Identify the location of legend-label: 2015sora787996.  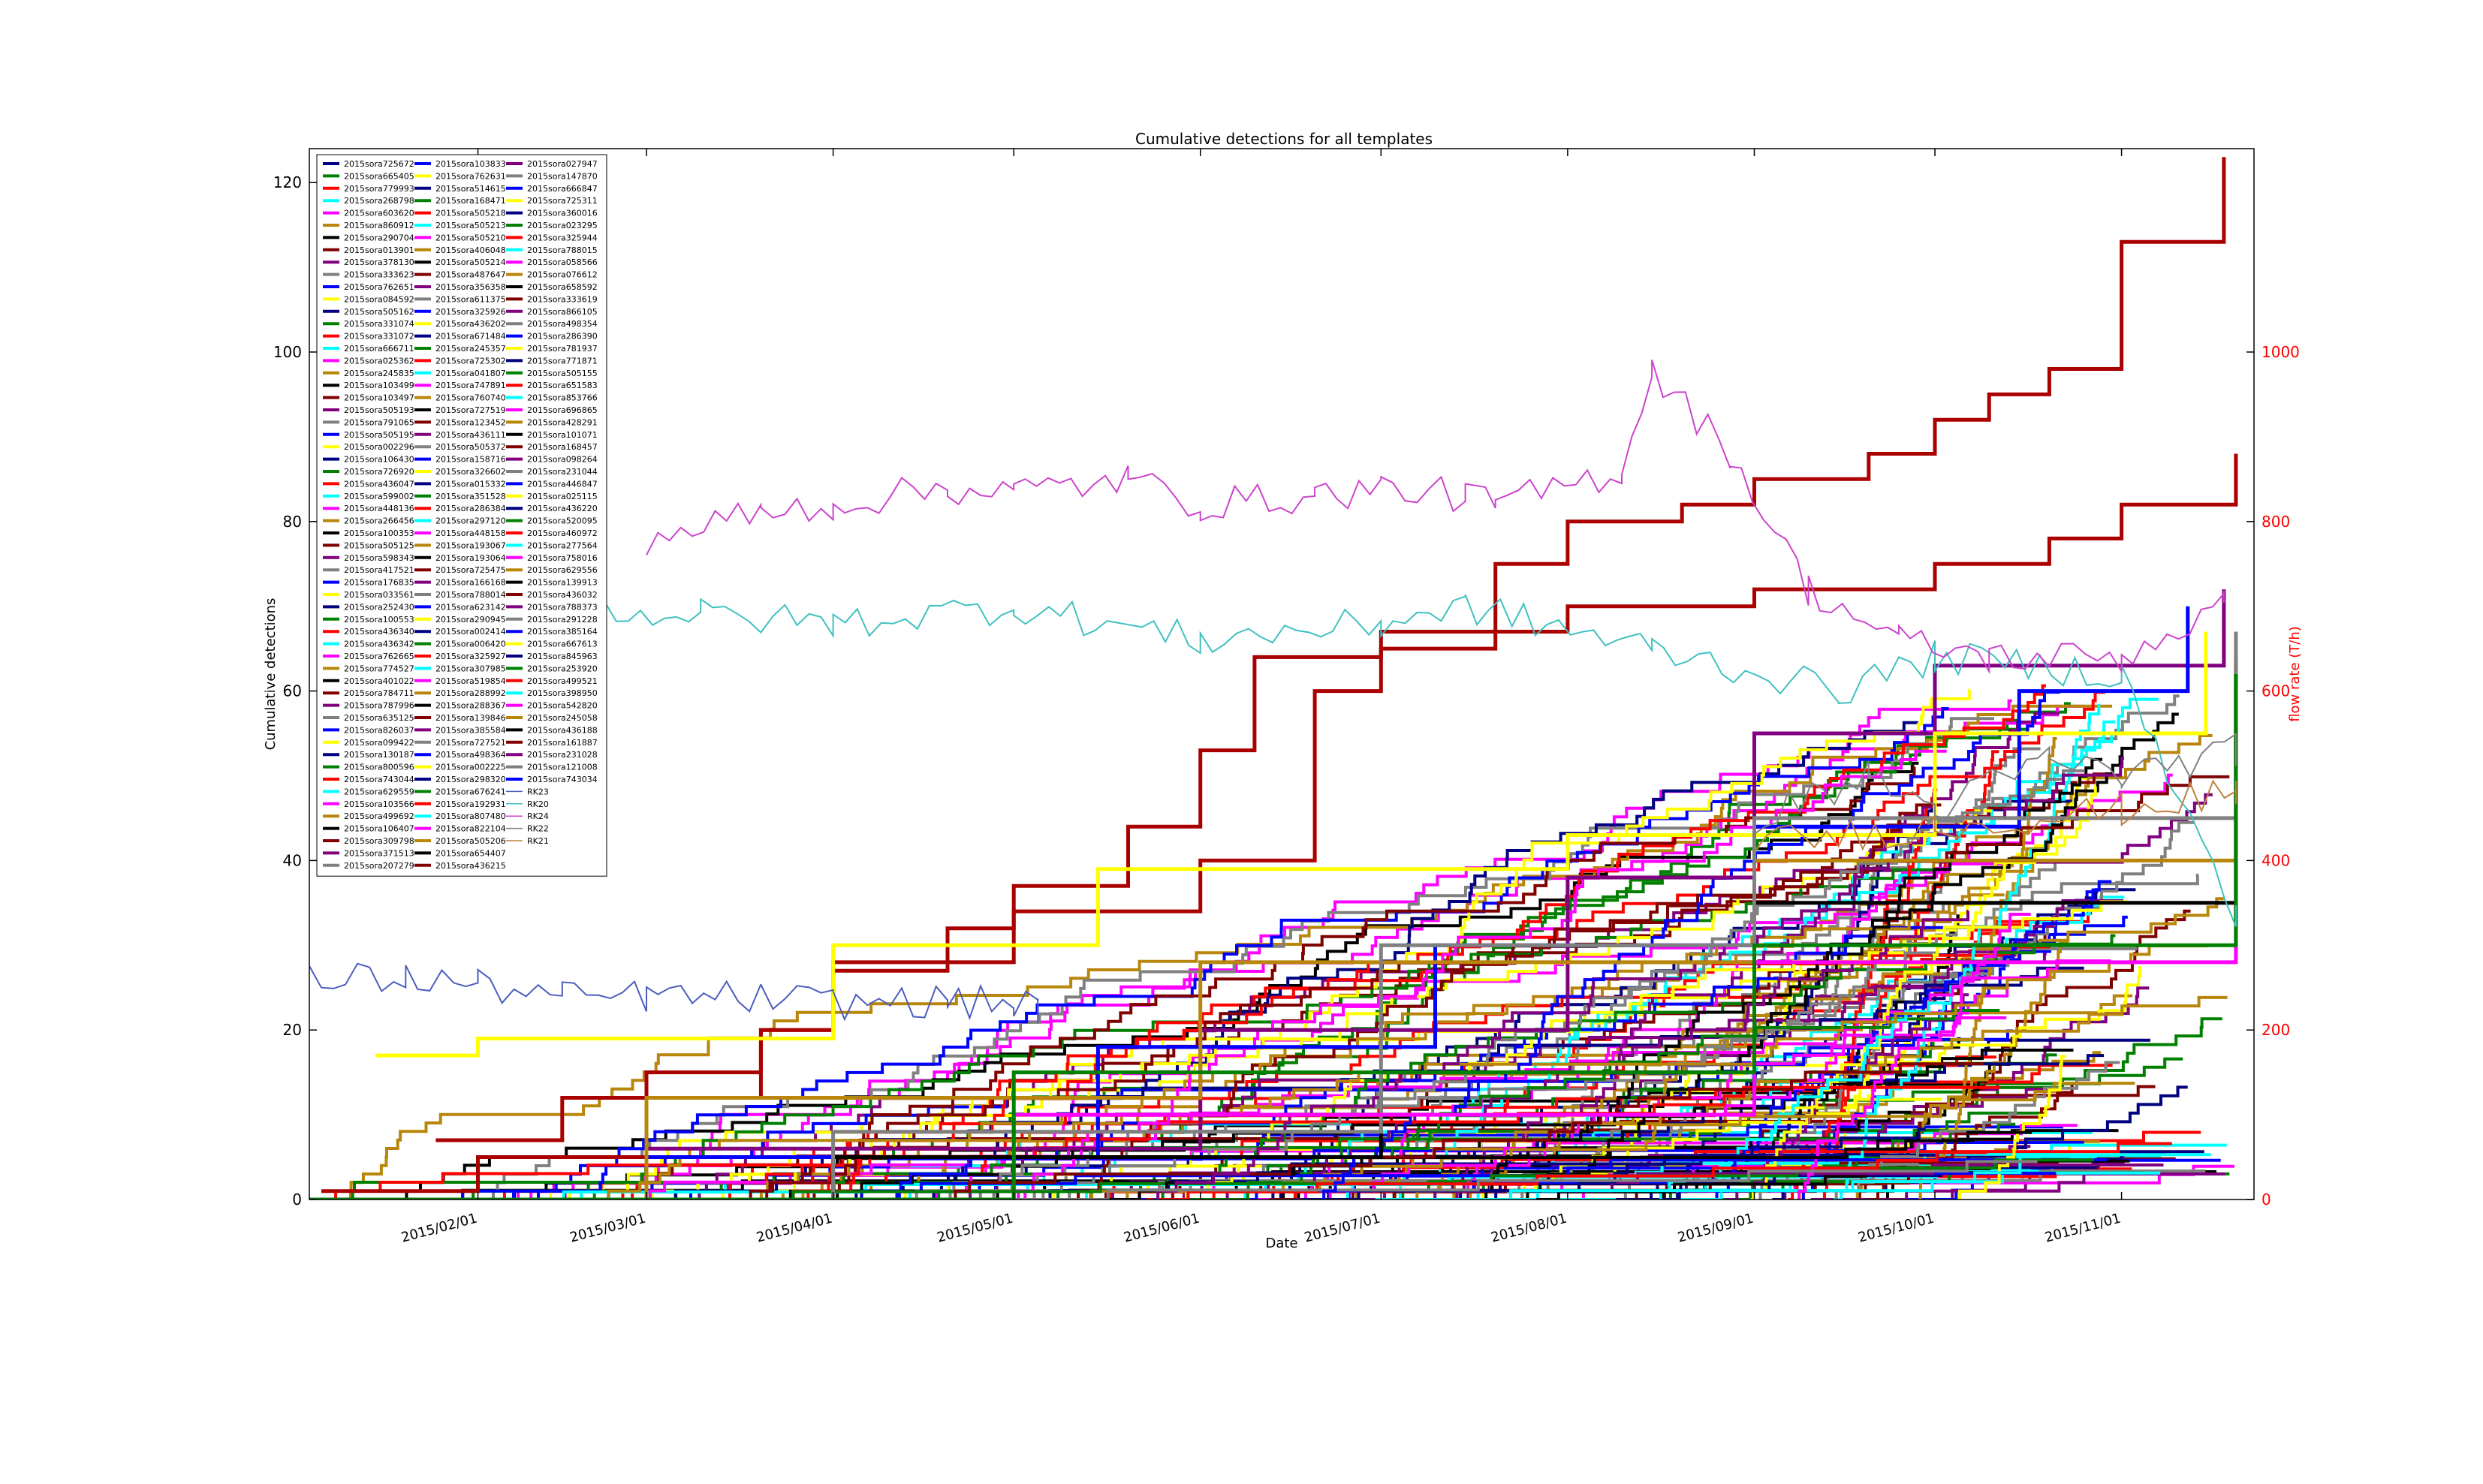
(379, 706).